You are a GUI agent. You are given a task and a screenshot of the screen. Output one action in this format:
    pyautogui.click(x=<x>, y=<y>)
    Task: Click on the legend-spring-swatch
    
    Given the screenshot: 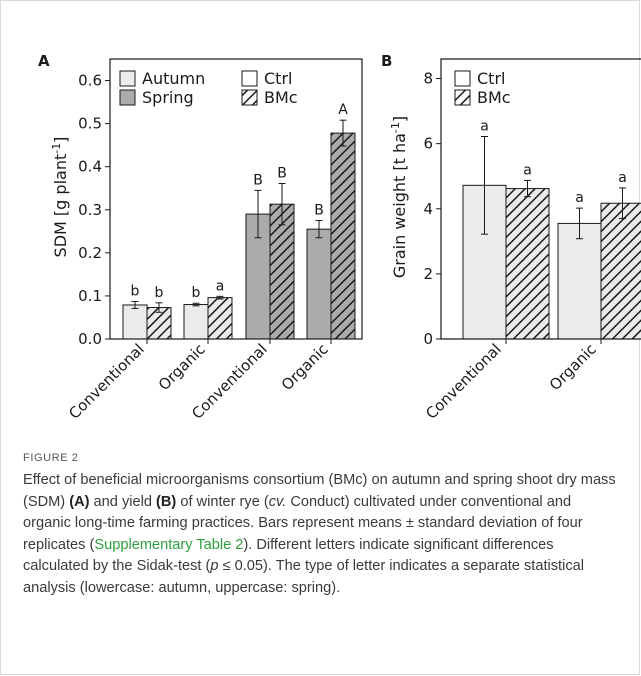 What is the action you would take?
    pyautogui.click(x=127, y=97)
    